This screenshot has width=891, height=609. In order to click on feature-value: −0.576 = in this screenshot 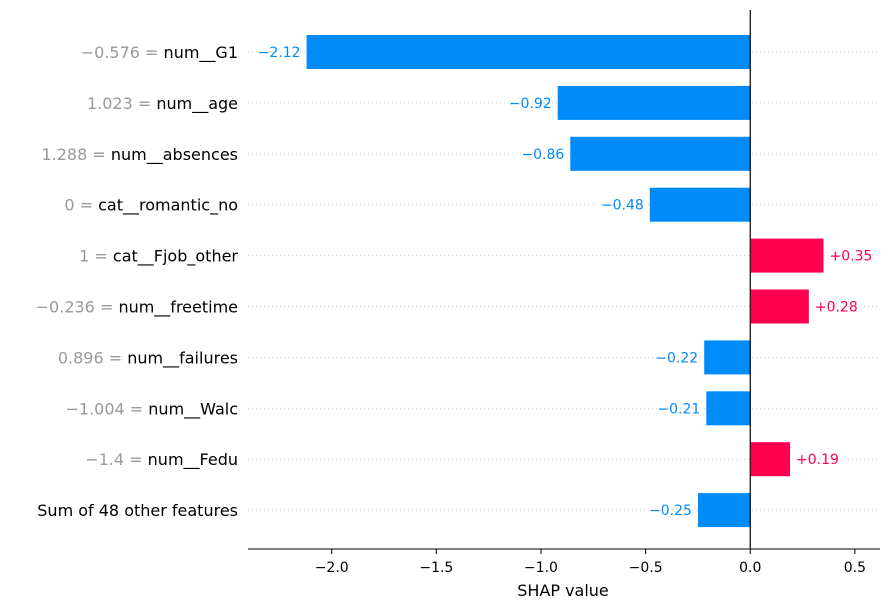, I will do `click(122, 52)`.